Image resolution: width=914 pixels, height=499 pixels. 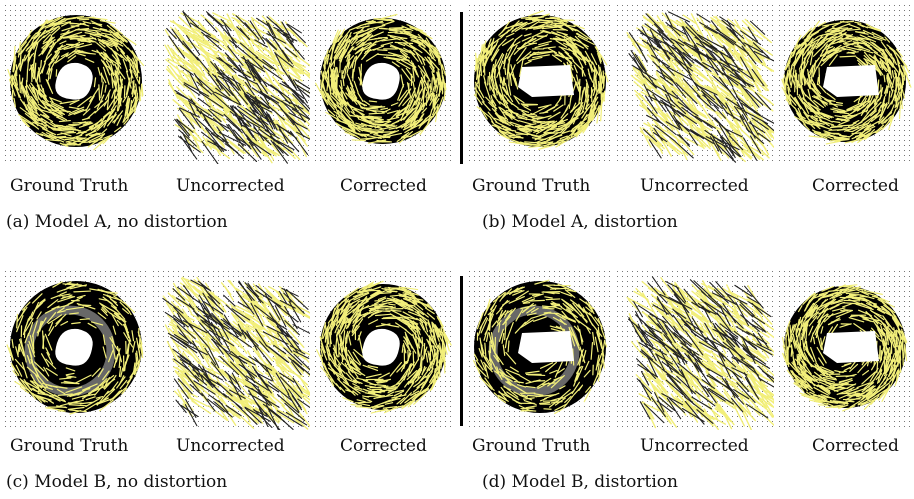 I want to click on panel-a-corrected, so click(x=383, y=83).